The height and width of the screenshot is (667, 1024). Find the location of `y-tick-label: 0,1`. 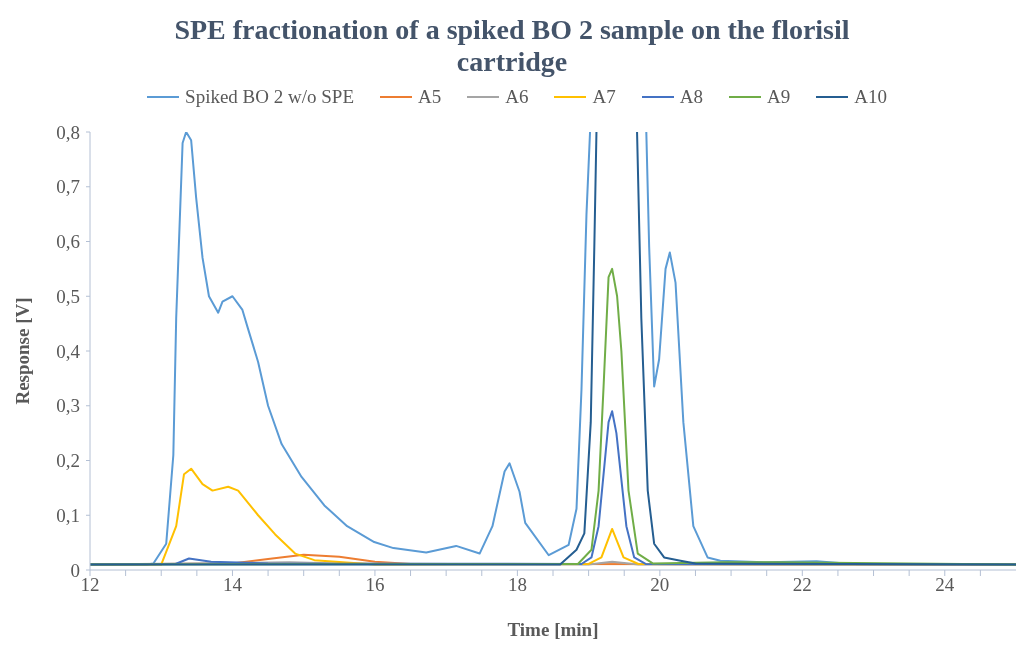

y-tick-label: 0,1 is located at coordinates (68, 515).